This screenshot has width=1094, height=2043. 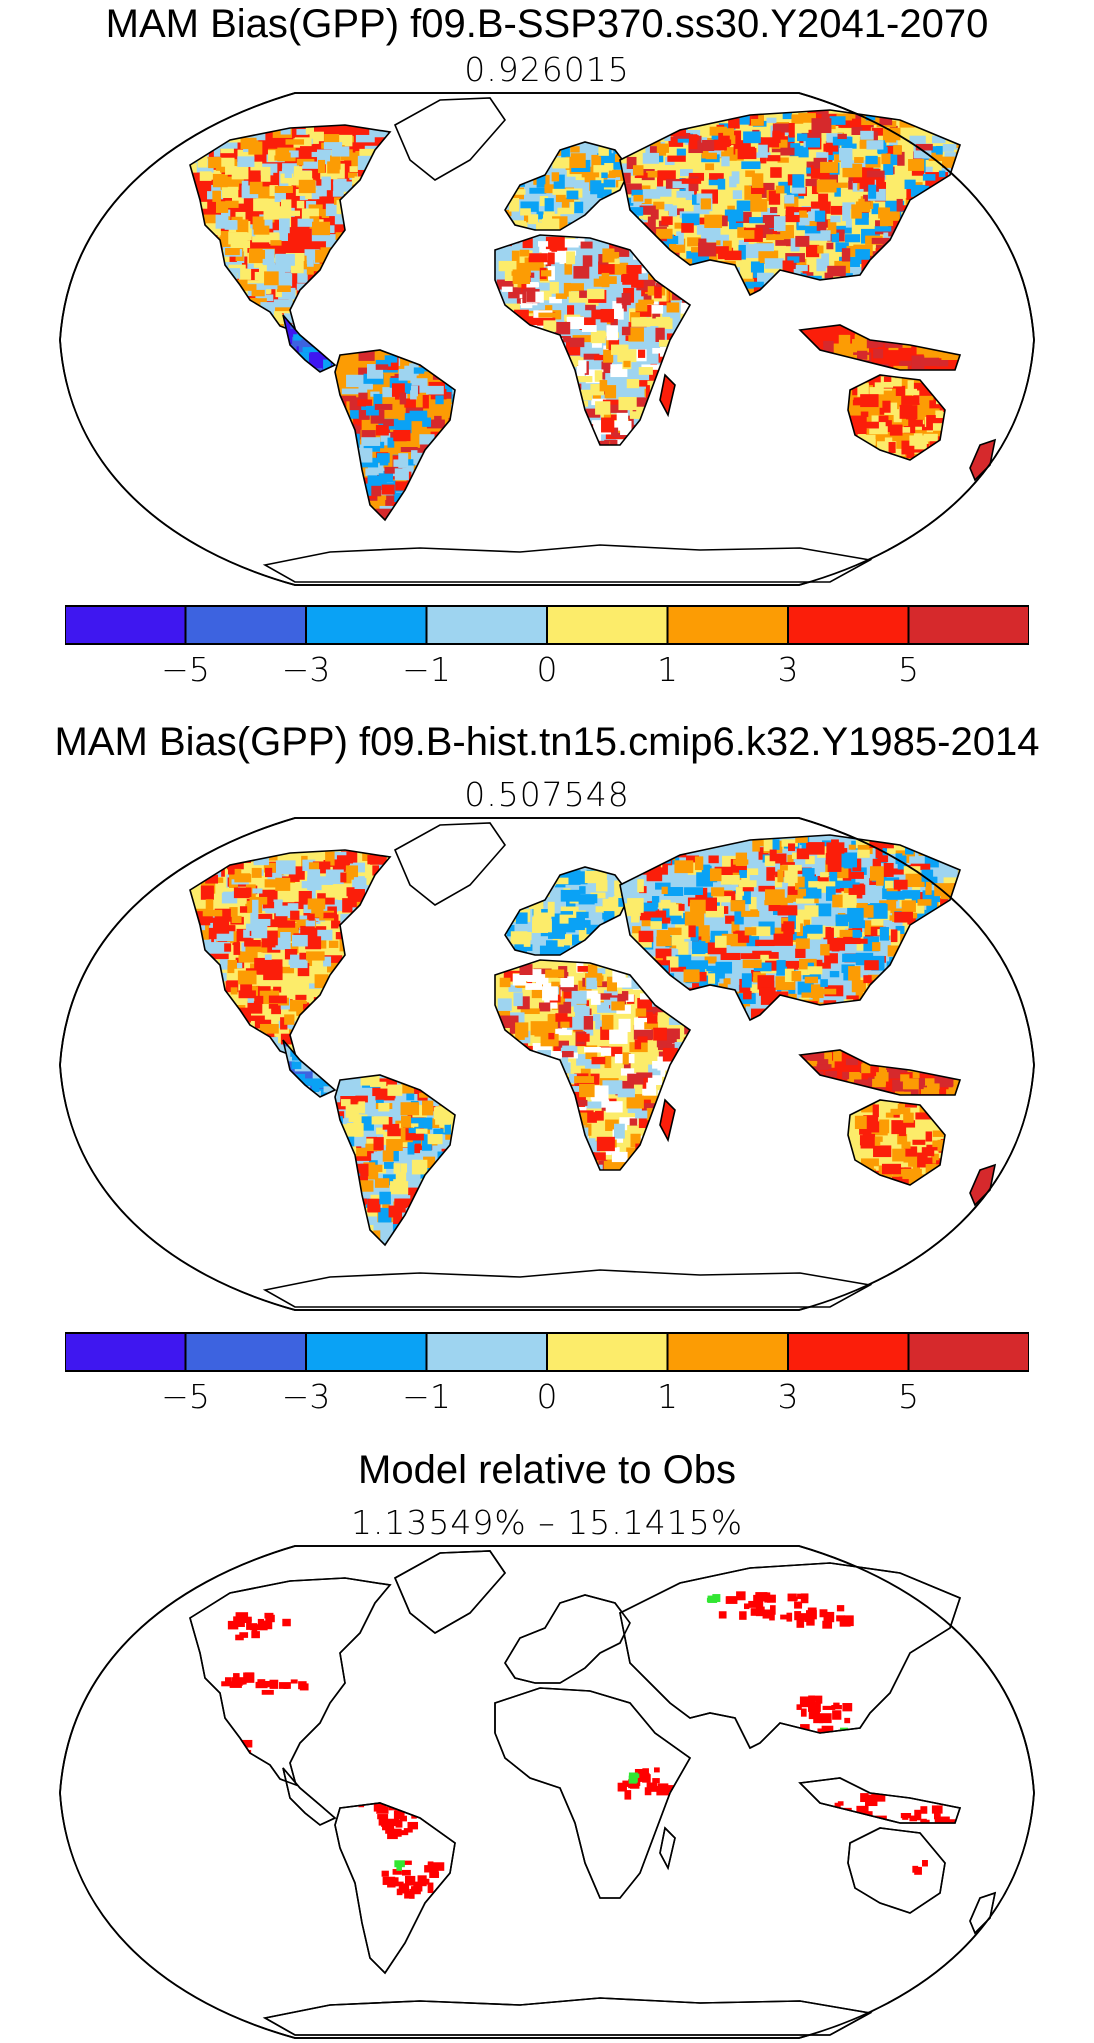 I want to click on panel-3-title: Model relative to Obs, so click(x=547, y=1470).